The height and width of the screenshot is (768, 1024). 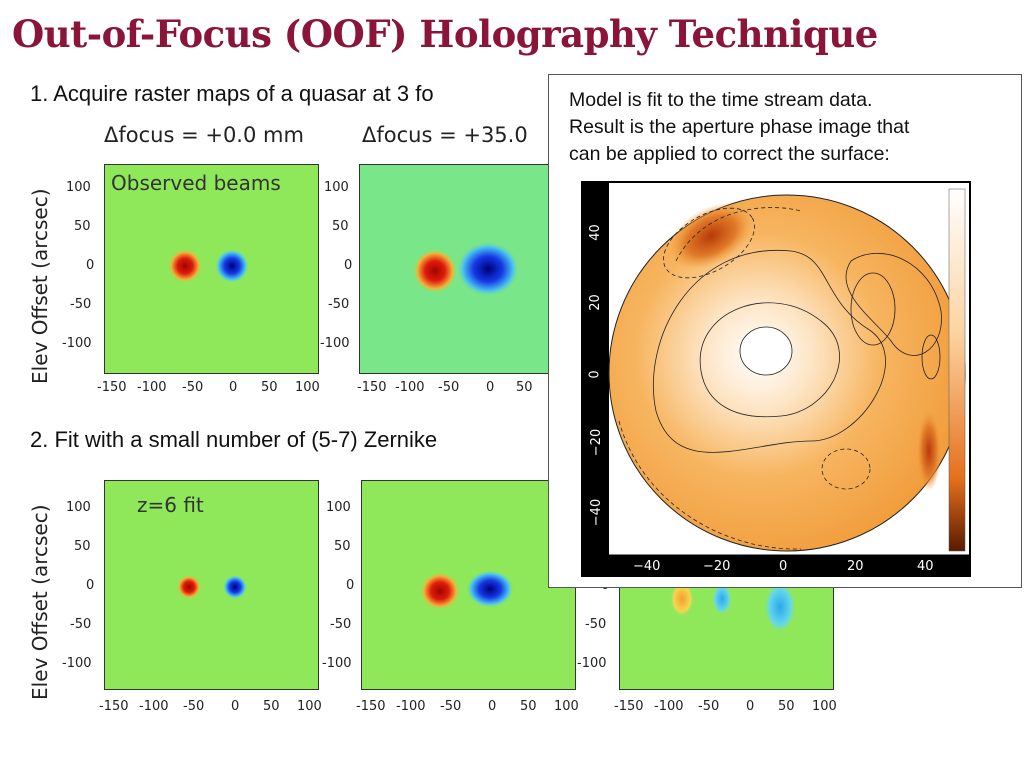 I want to click on xtick-r2b-50: 50, so click(x=528, y=706).